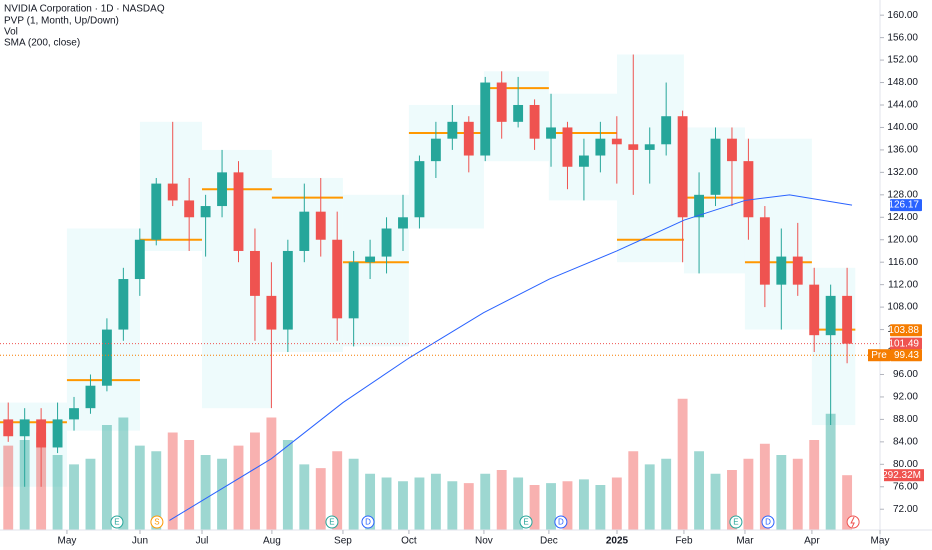 The image size is (932, 550). Describe the element at coordinates (42, 43) in the screenshot. I see `indicator-label: SMA (200, close)` at that location.